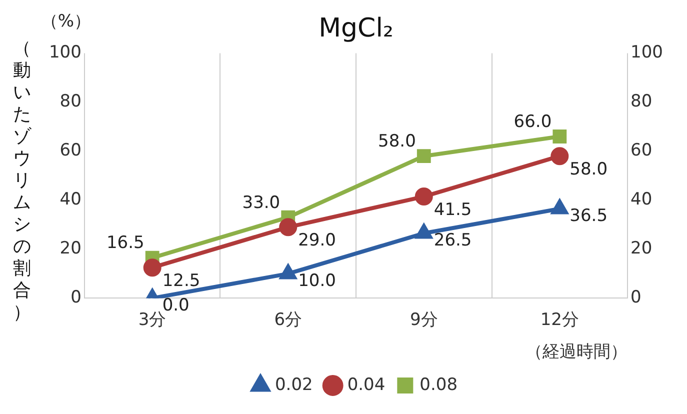 Image resolution: width=687 pixels, height=414 pixels. I want to click on data-label: 26.5, so click(453, 240).